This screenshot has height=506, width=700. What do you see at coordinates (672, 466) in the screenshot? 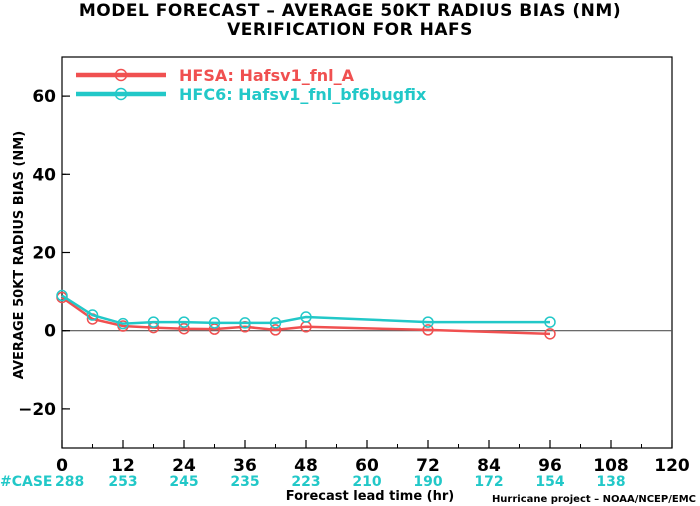
I see `x-tick-label: 120` at bounding box center [672, 466].